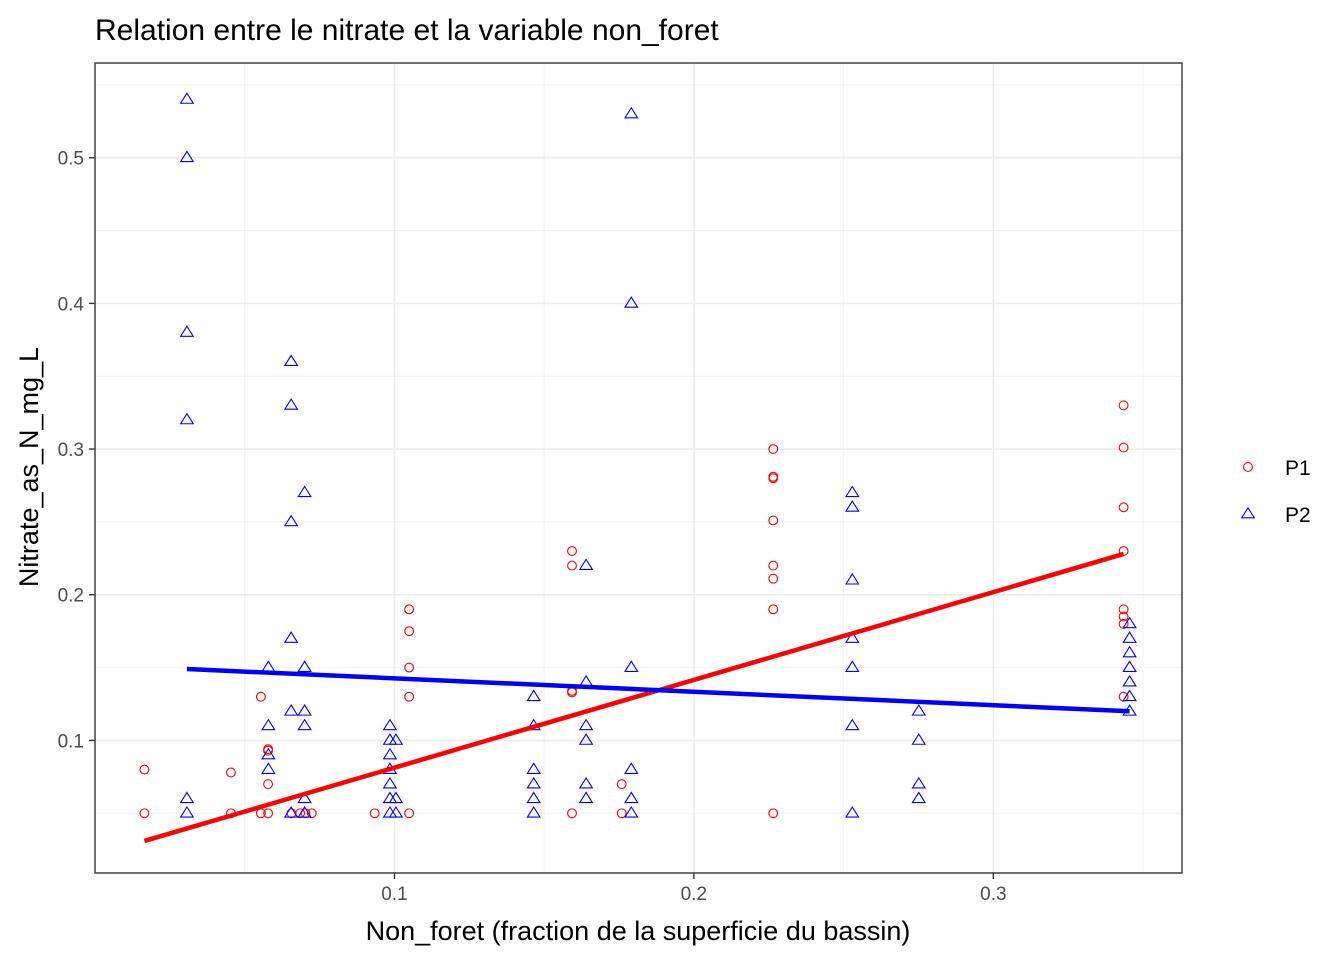 The width and height of the screenshot is (1344, 960). Describe the element at coordinates (394, 894) in the screenshot. I see `x-tick-label: 0.1` at that location.